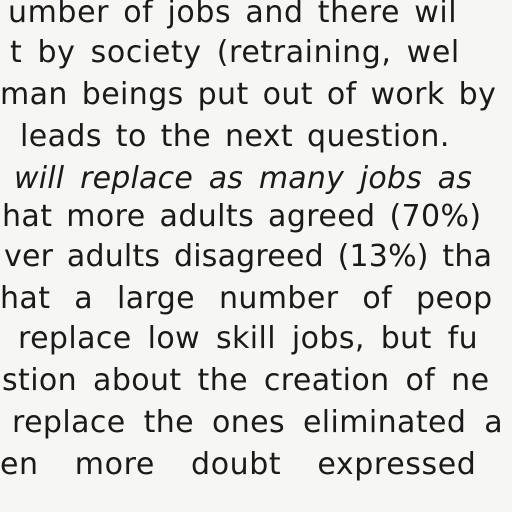 This screenshot has height=512, width=512. What do you see at coordinates (246, 380) in the screenshot?
I see `text-line-10: stion about the creation of ne` at bounding box center [246, 380].